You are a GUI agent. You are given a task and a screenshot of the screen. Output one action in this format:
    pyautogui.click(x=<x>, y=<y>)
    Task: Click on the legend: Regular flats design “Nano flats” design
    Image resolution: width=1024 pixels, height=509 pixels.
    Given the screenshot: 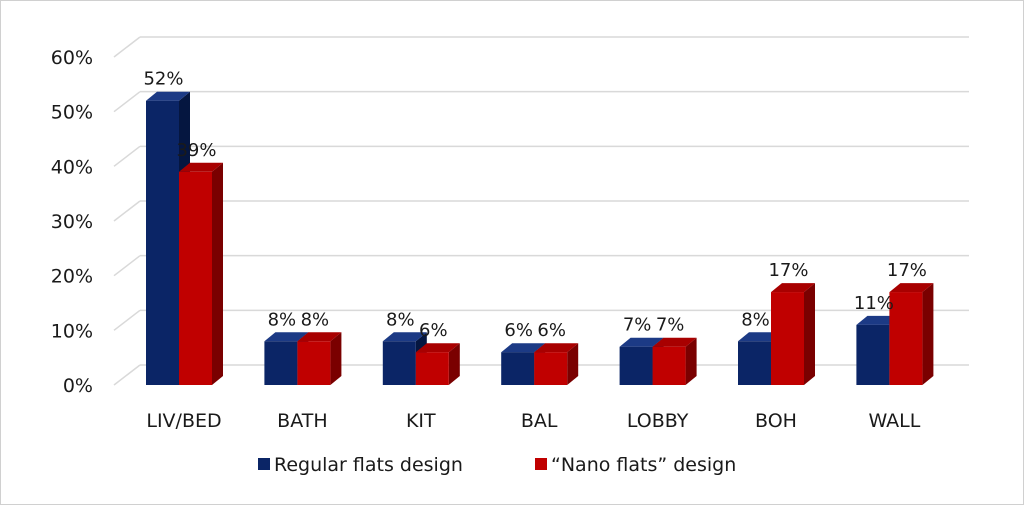 What is the action you would take?
    pyautogui.click(x=497, y=465)
    